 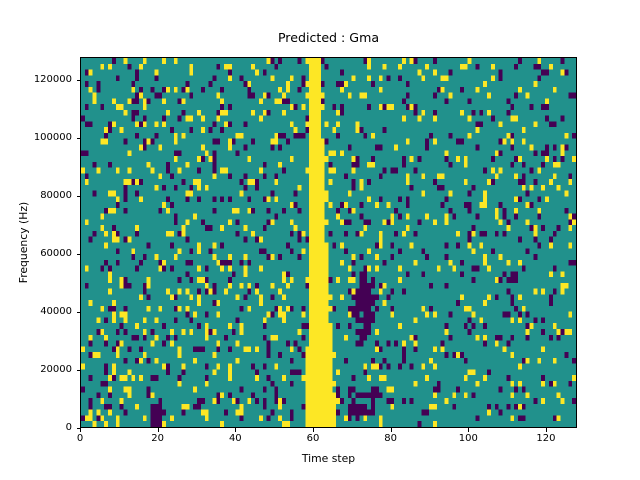 I want to click on y-tick-label: 120000, so click(x=52, y=80).